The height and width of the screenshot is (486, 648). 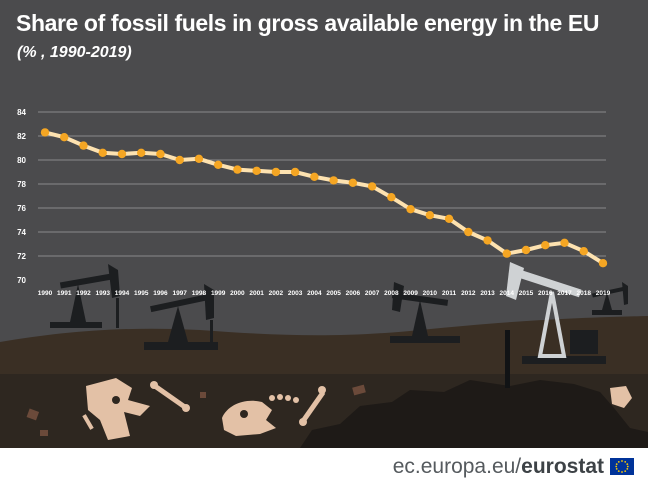 I want to click on x-tick-label: 2001, so click(x=256, y=293).